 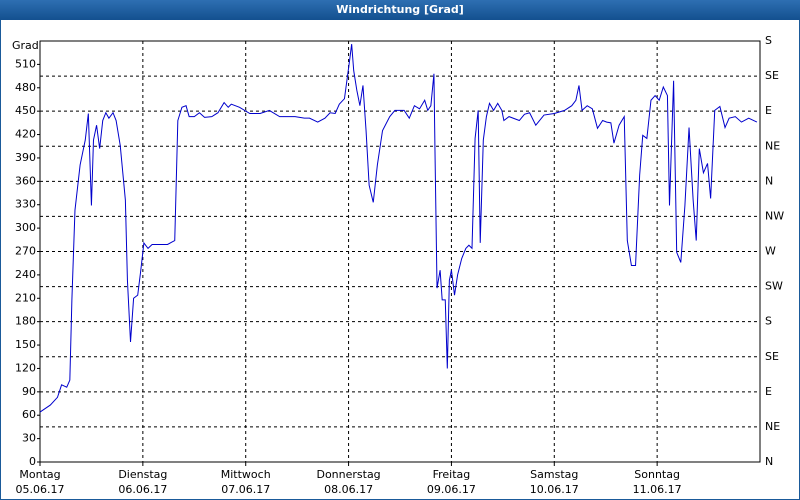 I want to click on x-tick-label: Montag, so click(x=39, y=474).